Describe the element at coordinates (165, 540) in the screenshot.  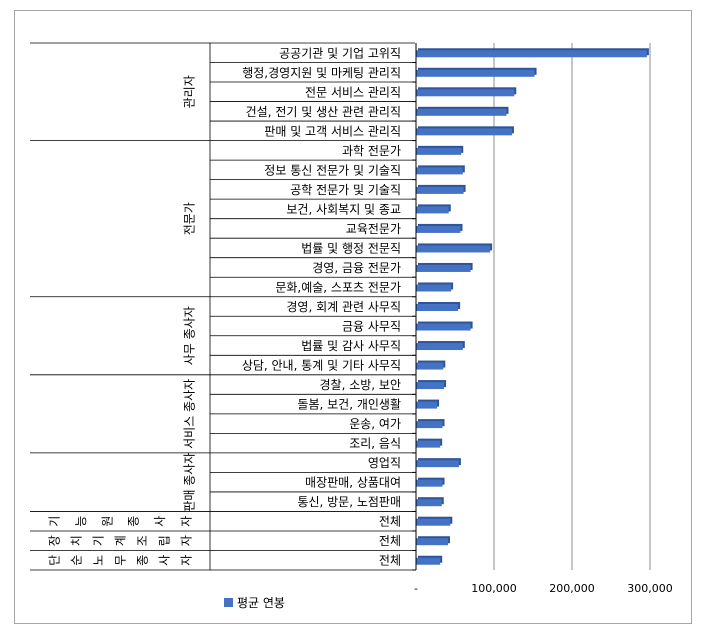
I see `group-label-char: 립` at that location.